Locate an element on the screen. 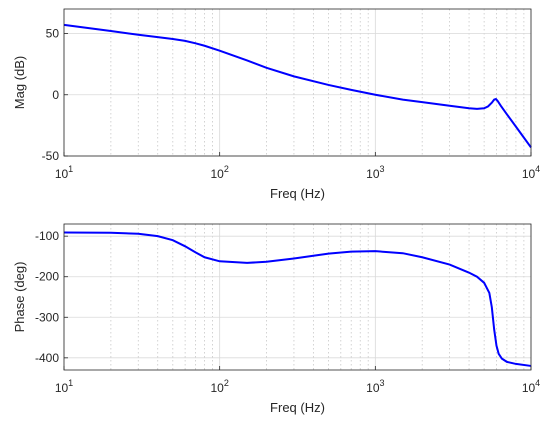 The height and width of the screenshot is (423, 550). mag-xtick-exponent: 2 is located at coordinates (226, 169).